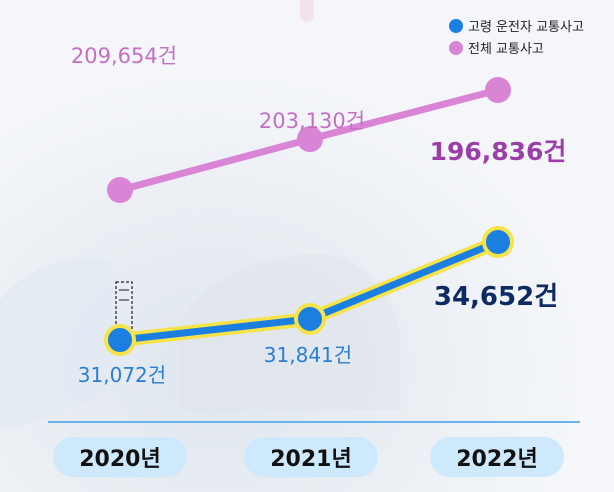 Image resolution: width=614 pixels, height=492 pixels. What do you see at coordinates (308, 355) in the screenshot?
I see `senior-value-label-1: 31,841건` at bounding box center [308, 355].